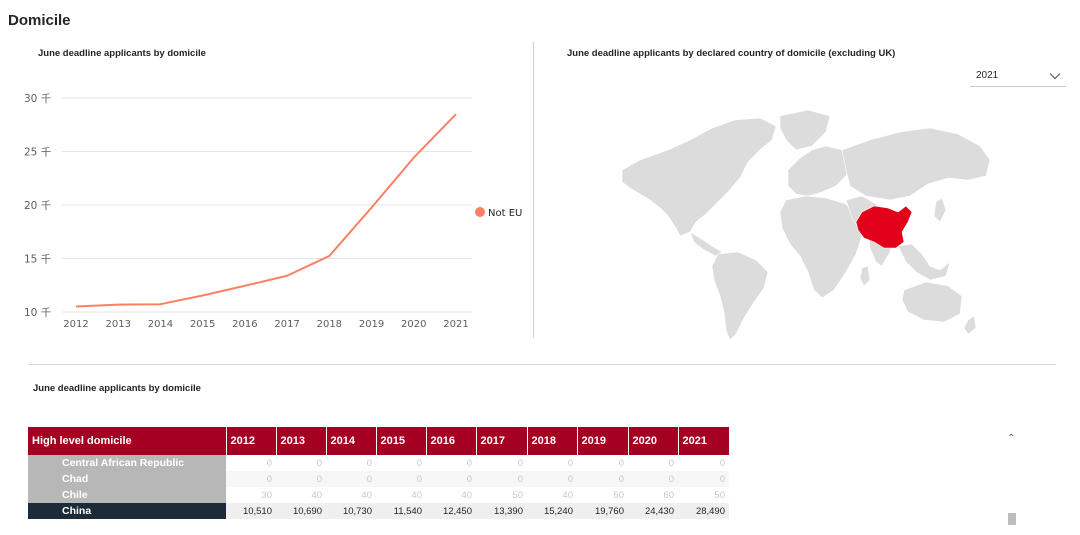 This screenshot has height=535, width=1080. Describe the element at coordinates (160, 324) in the screenshot. I see `x-tick-label: 2014` at that location.